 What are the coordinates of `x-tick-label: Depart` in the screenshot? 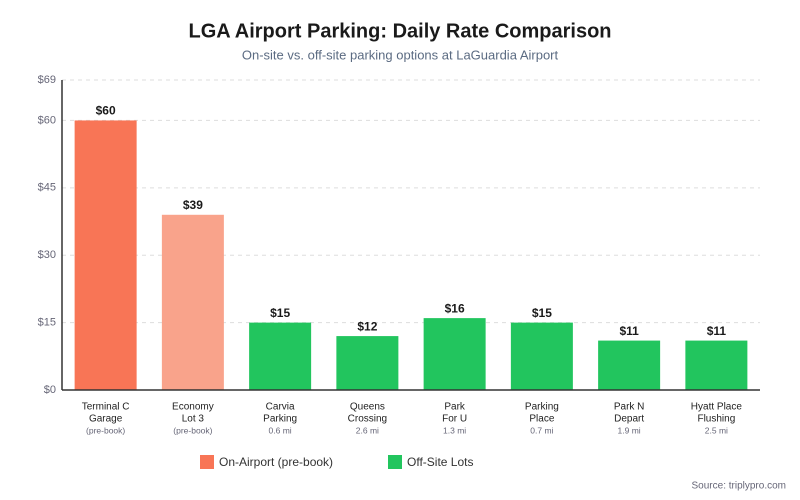 It's located at (629, 419).